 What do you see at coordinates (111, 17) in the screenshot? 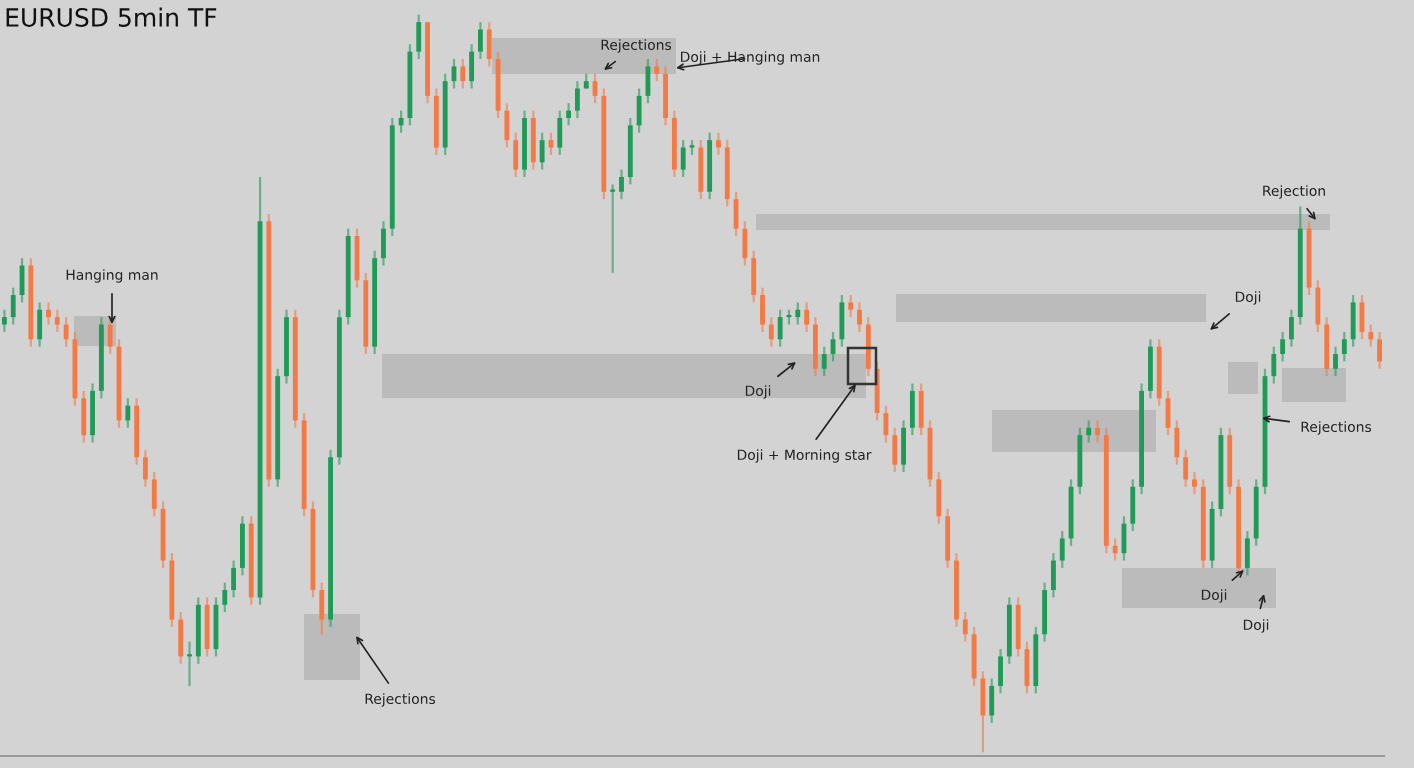
I see `chart-title: EURUSD 5min TF` at bounding box center [111, 17].